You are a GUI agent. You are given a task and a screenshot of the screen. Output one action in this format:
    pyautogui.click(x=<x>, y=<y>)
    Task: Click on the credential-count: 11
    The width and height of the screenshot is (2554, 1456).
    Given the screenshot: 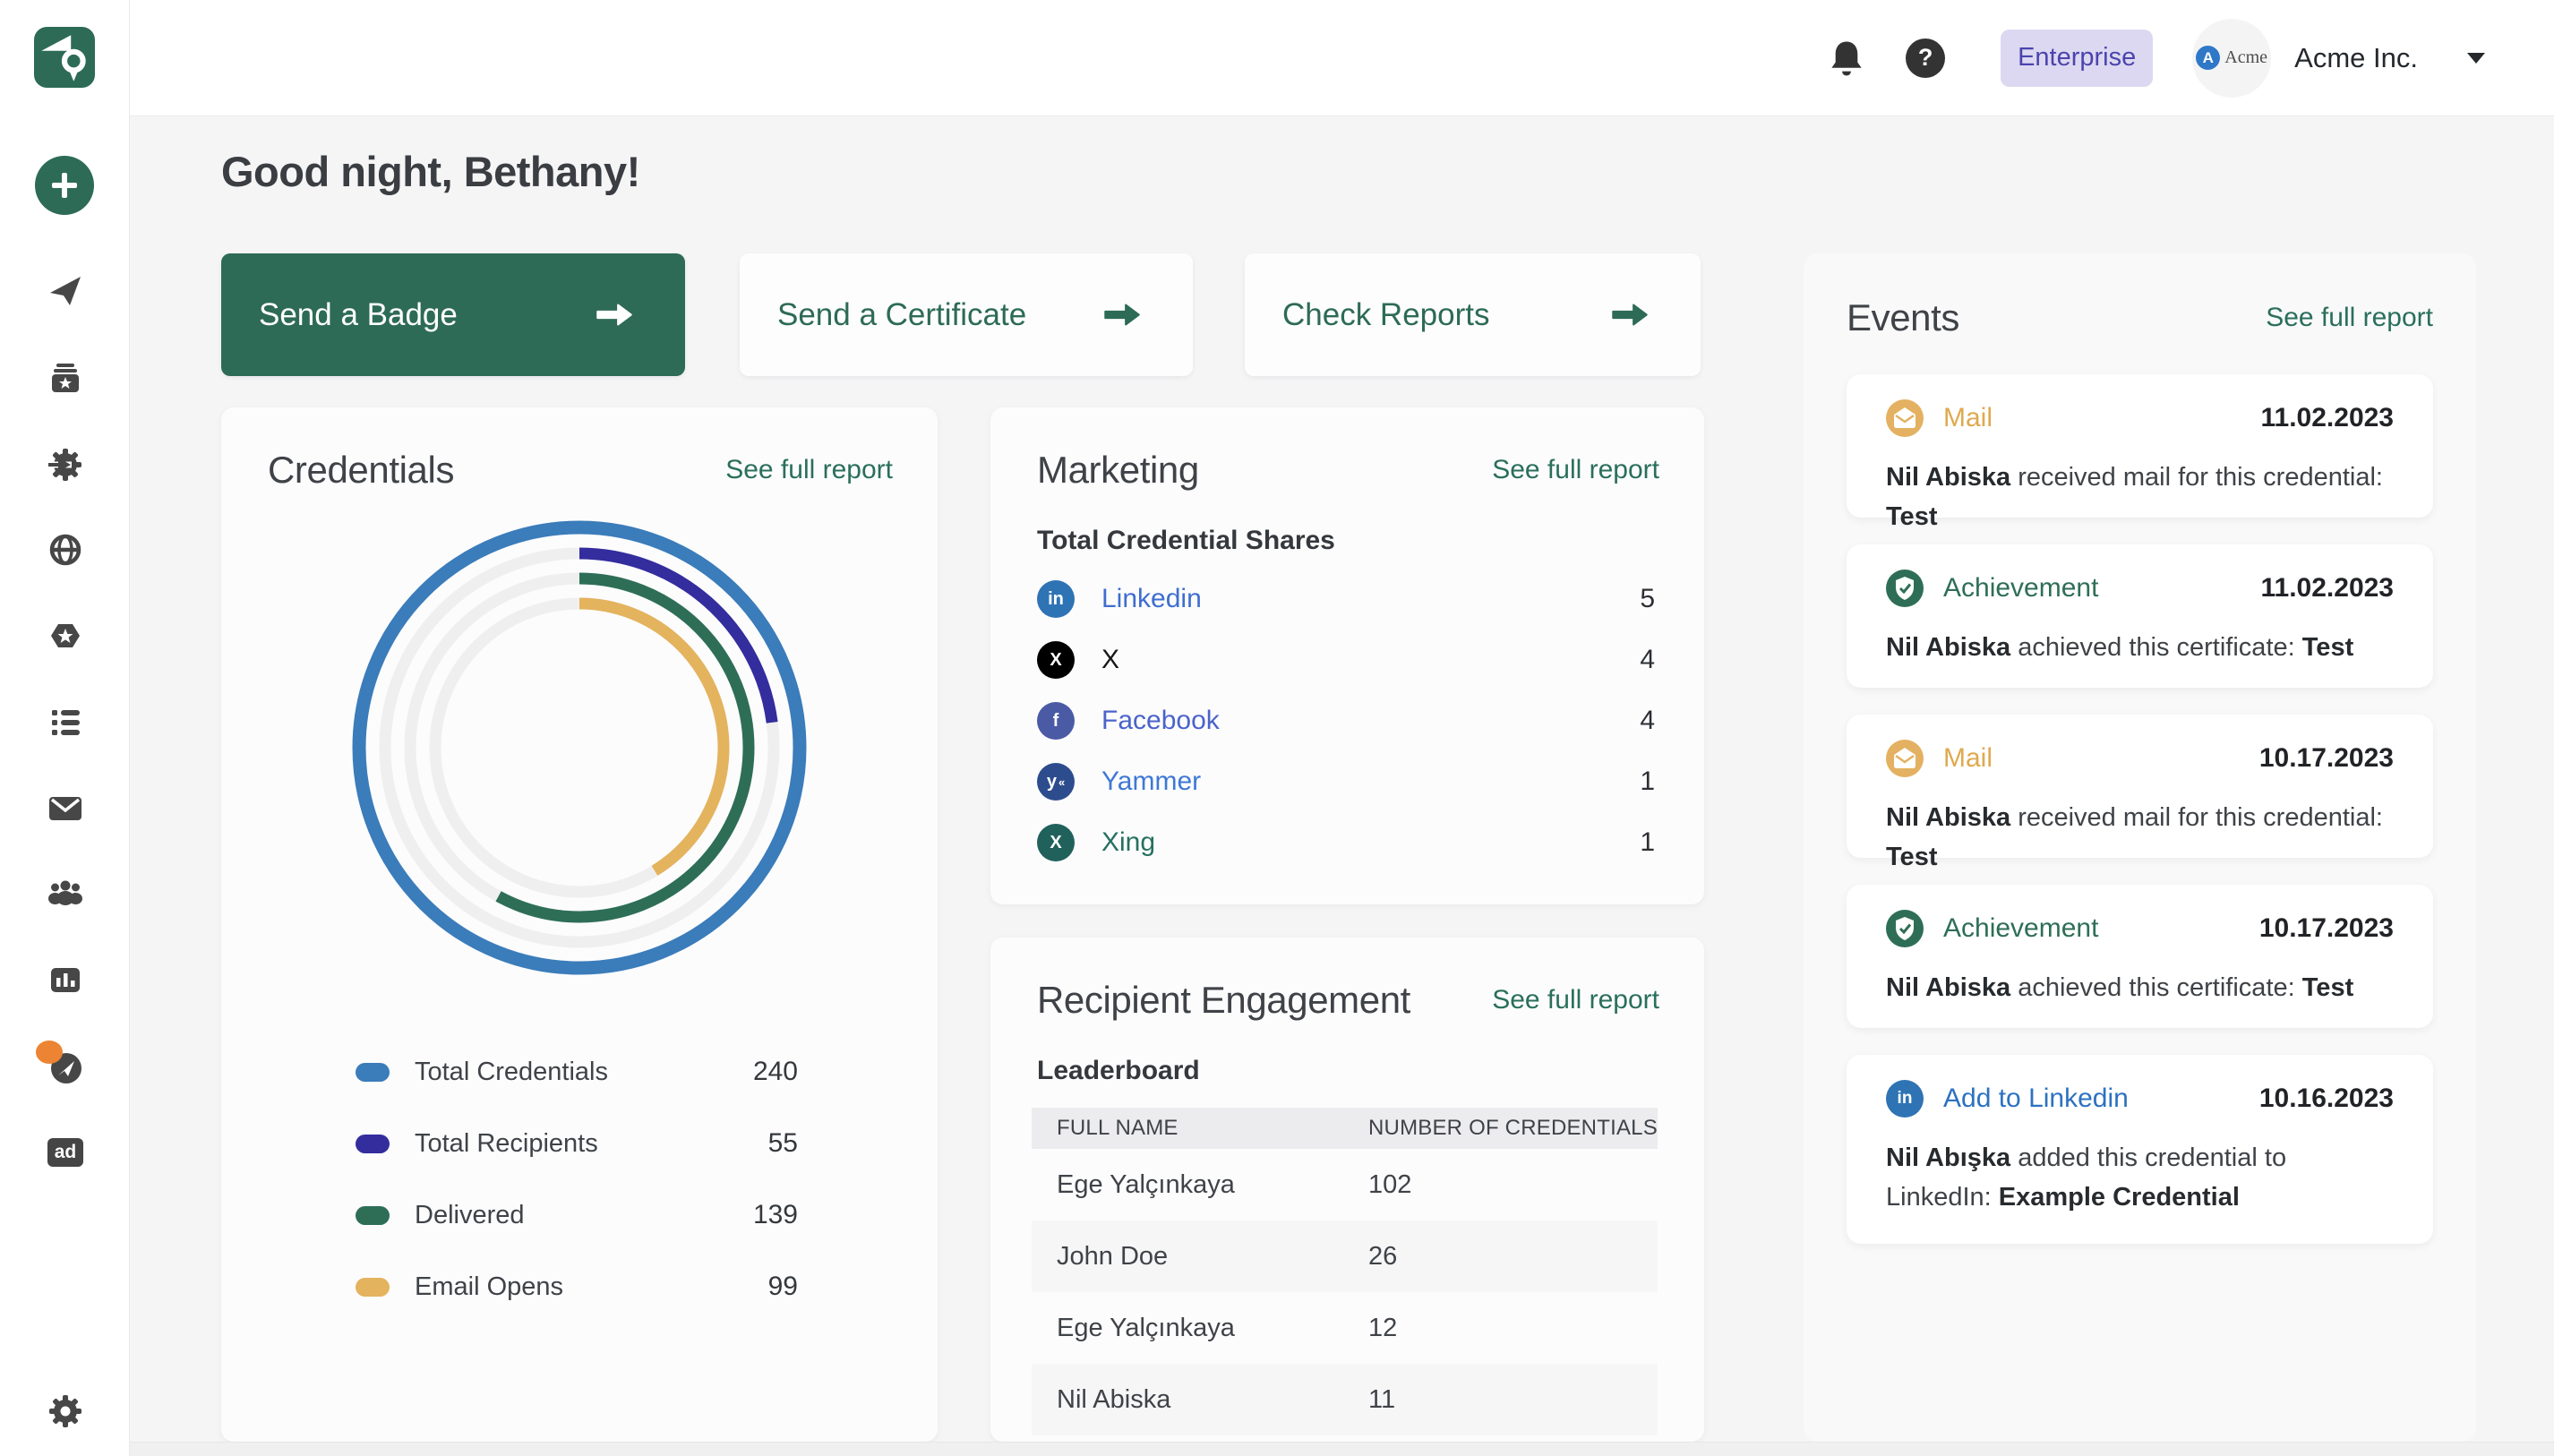 What is the action you would take?
    pyautogui.click(x=1382, y=1399)
    